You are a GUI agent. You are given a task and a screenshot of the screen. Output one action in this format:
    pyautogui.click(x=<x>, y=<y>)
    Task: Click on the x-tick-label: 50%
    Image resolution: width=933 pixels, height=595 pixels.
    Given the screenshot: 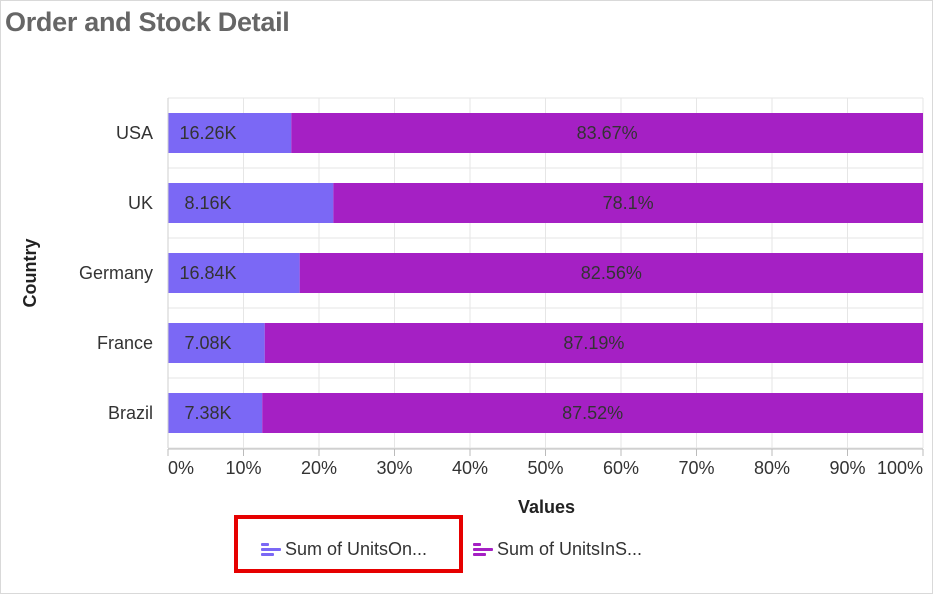 What is the action you would take?
    pyautogui.click(x=545, y=468)
    